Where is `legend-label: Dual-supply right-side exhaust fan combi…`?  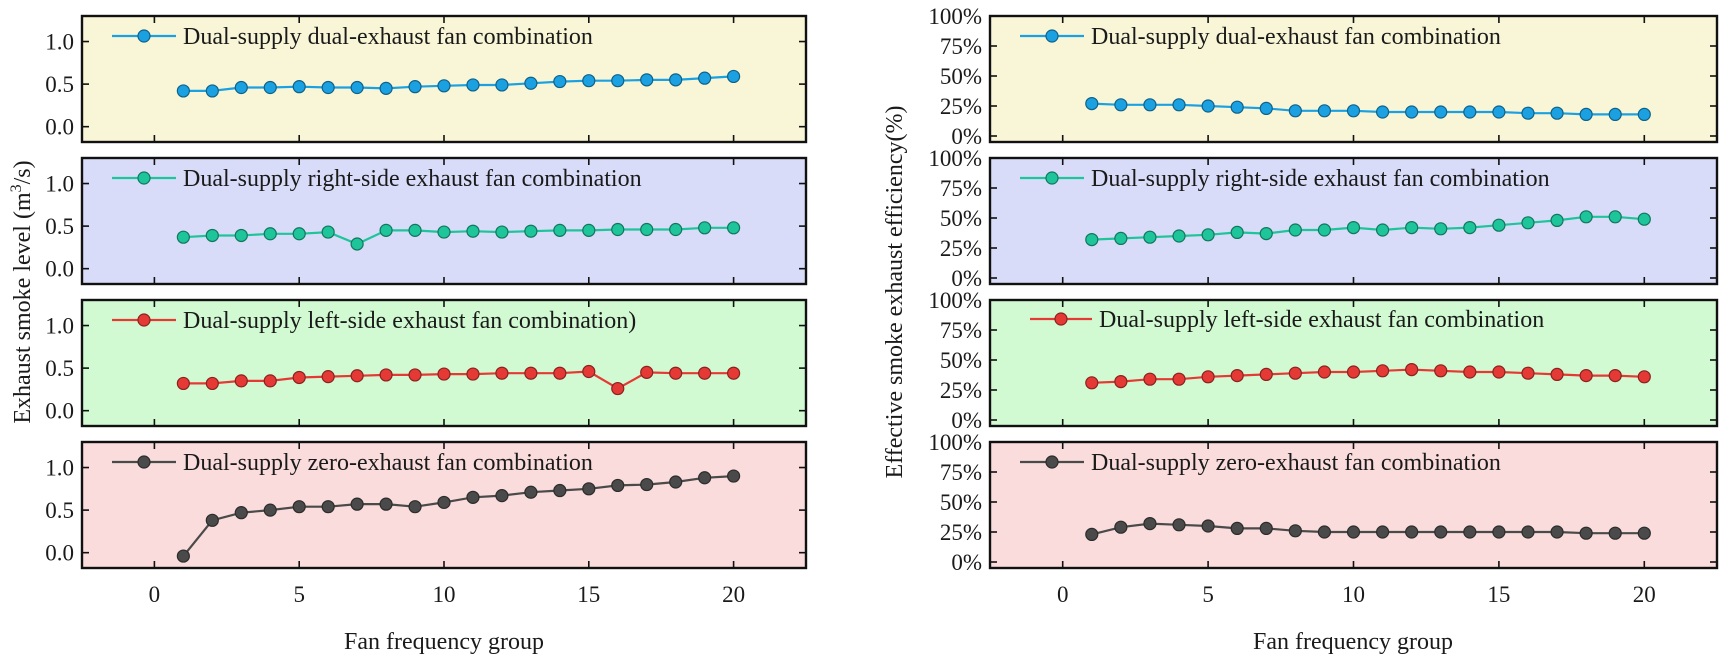
legend-label: Dual-supply right-side exhaust fan combi… is located at coordinates (1320, 179).